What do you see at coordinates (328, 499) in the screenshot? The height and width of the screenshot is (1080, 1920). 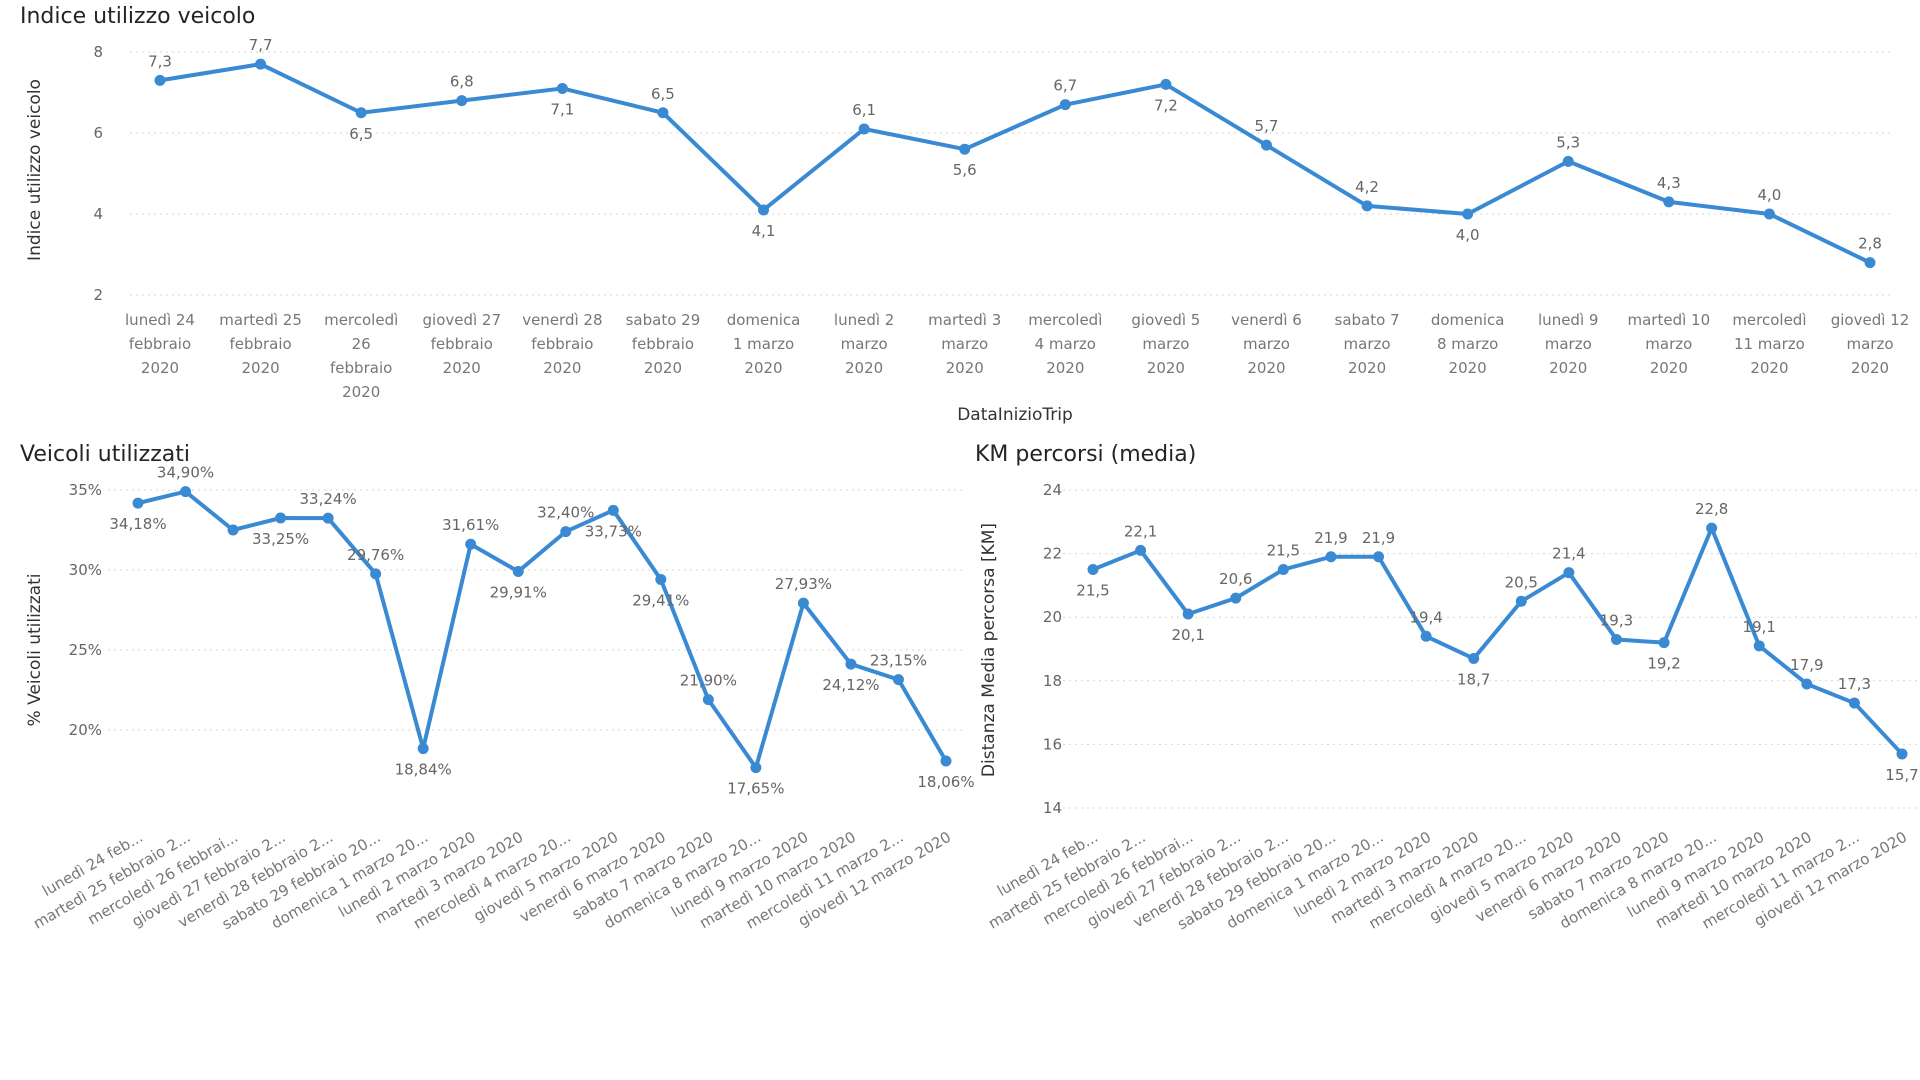 I see `data-label: 33,24%` at bounding box center [328, 499].